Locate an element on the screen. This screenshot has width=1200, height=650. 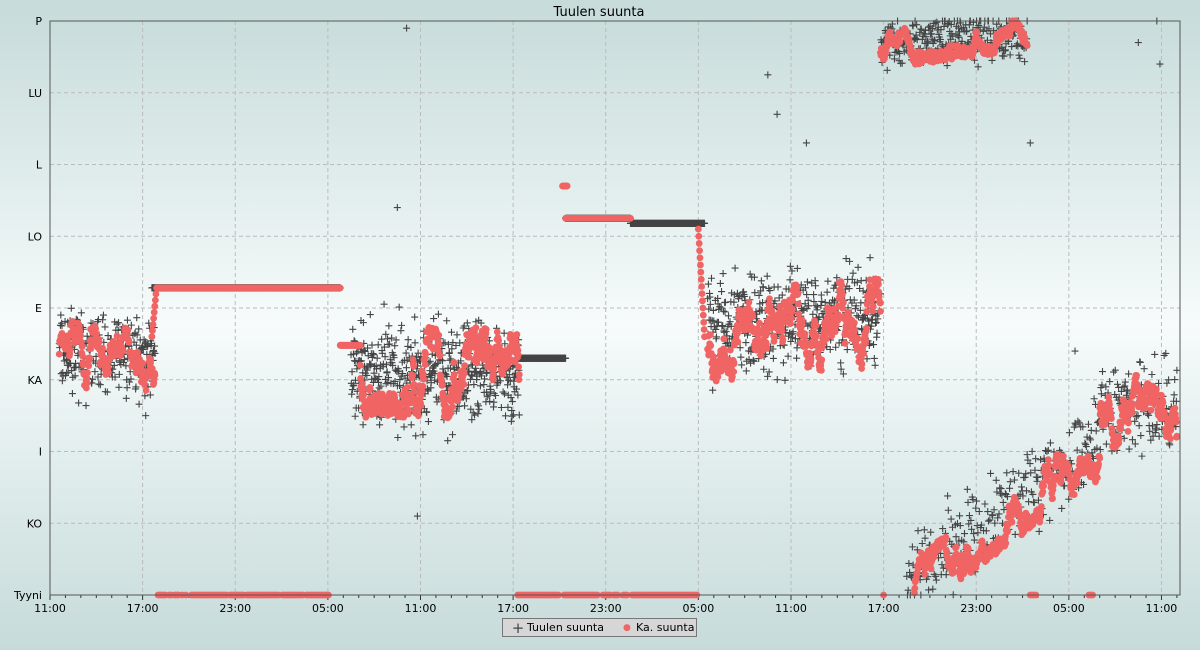
x-tick-label: 05:00 is located at coordinates (699, 608).